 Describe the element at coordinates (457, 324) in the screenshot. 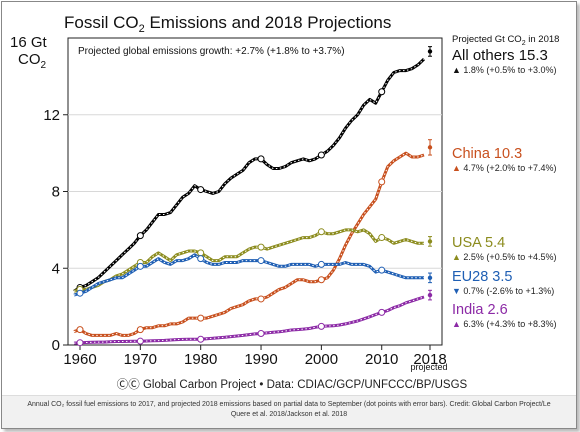

I see `legend-arrow-india: ▲` at that location.